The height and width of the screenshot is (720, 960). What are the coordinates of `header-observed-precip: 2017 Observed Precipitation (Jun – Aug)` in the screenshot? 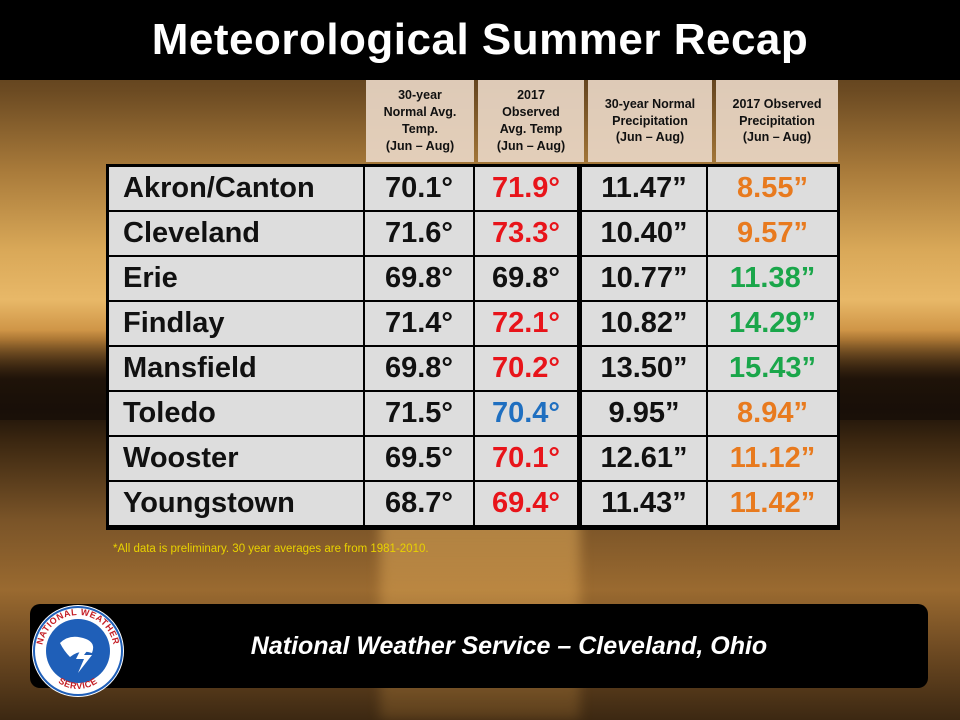 It's located at (777, 121).